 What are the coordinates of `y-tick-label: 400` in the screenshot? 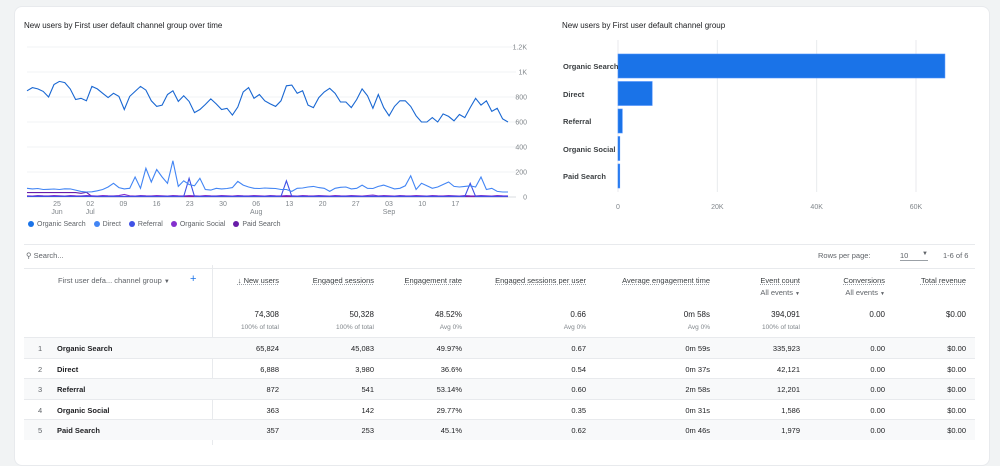 It's located at (521, 148).